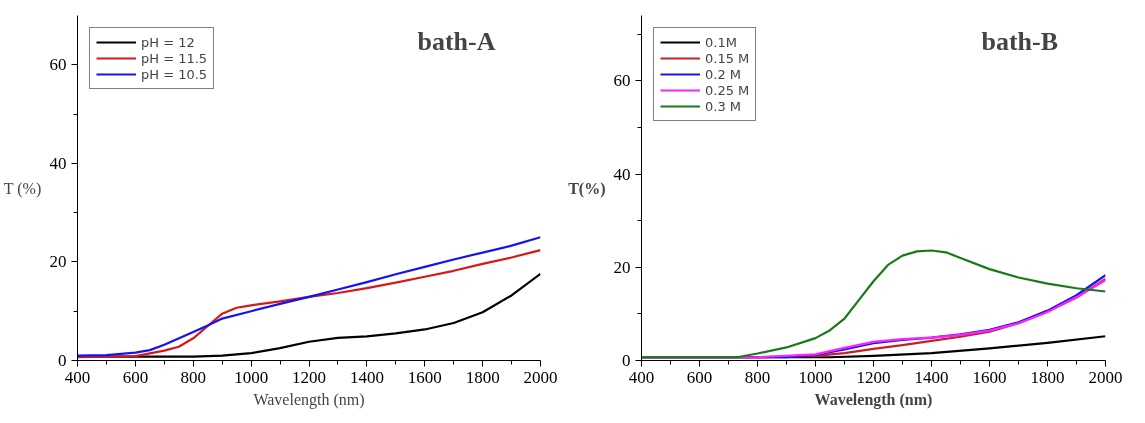  What do you see at coordinates (22, 188) in the screenshot?
I see `y-axis-title: T (%)` at bounding box center [22, 188].